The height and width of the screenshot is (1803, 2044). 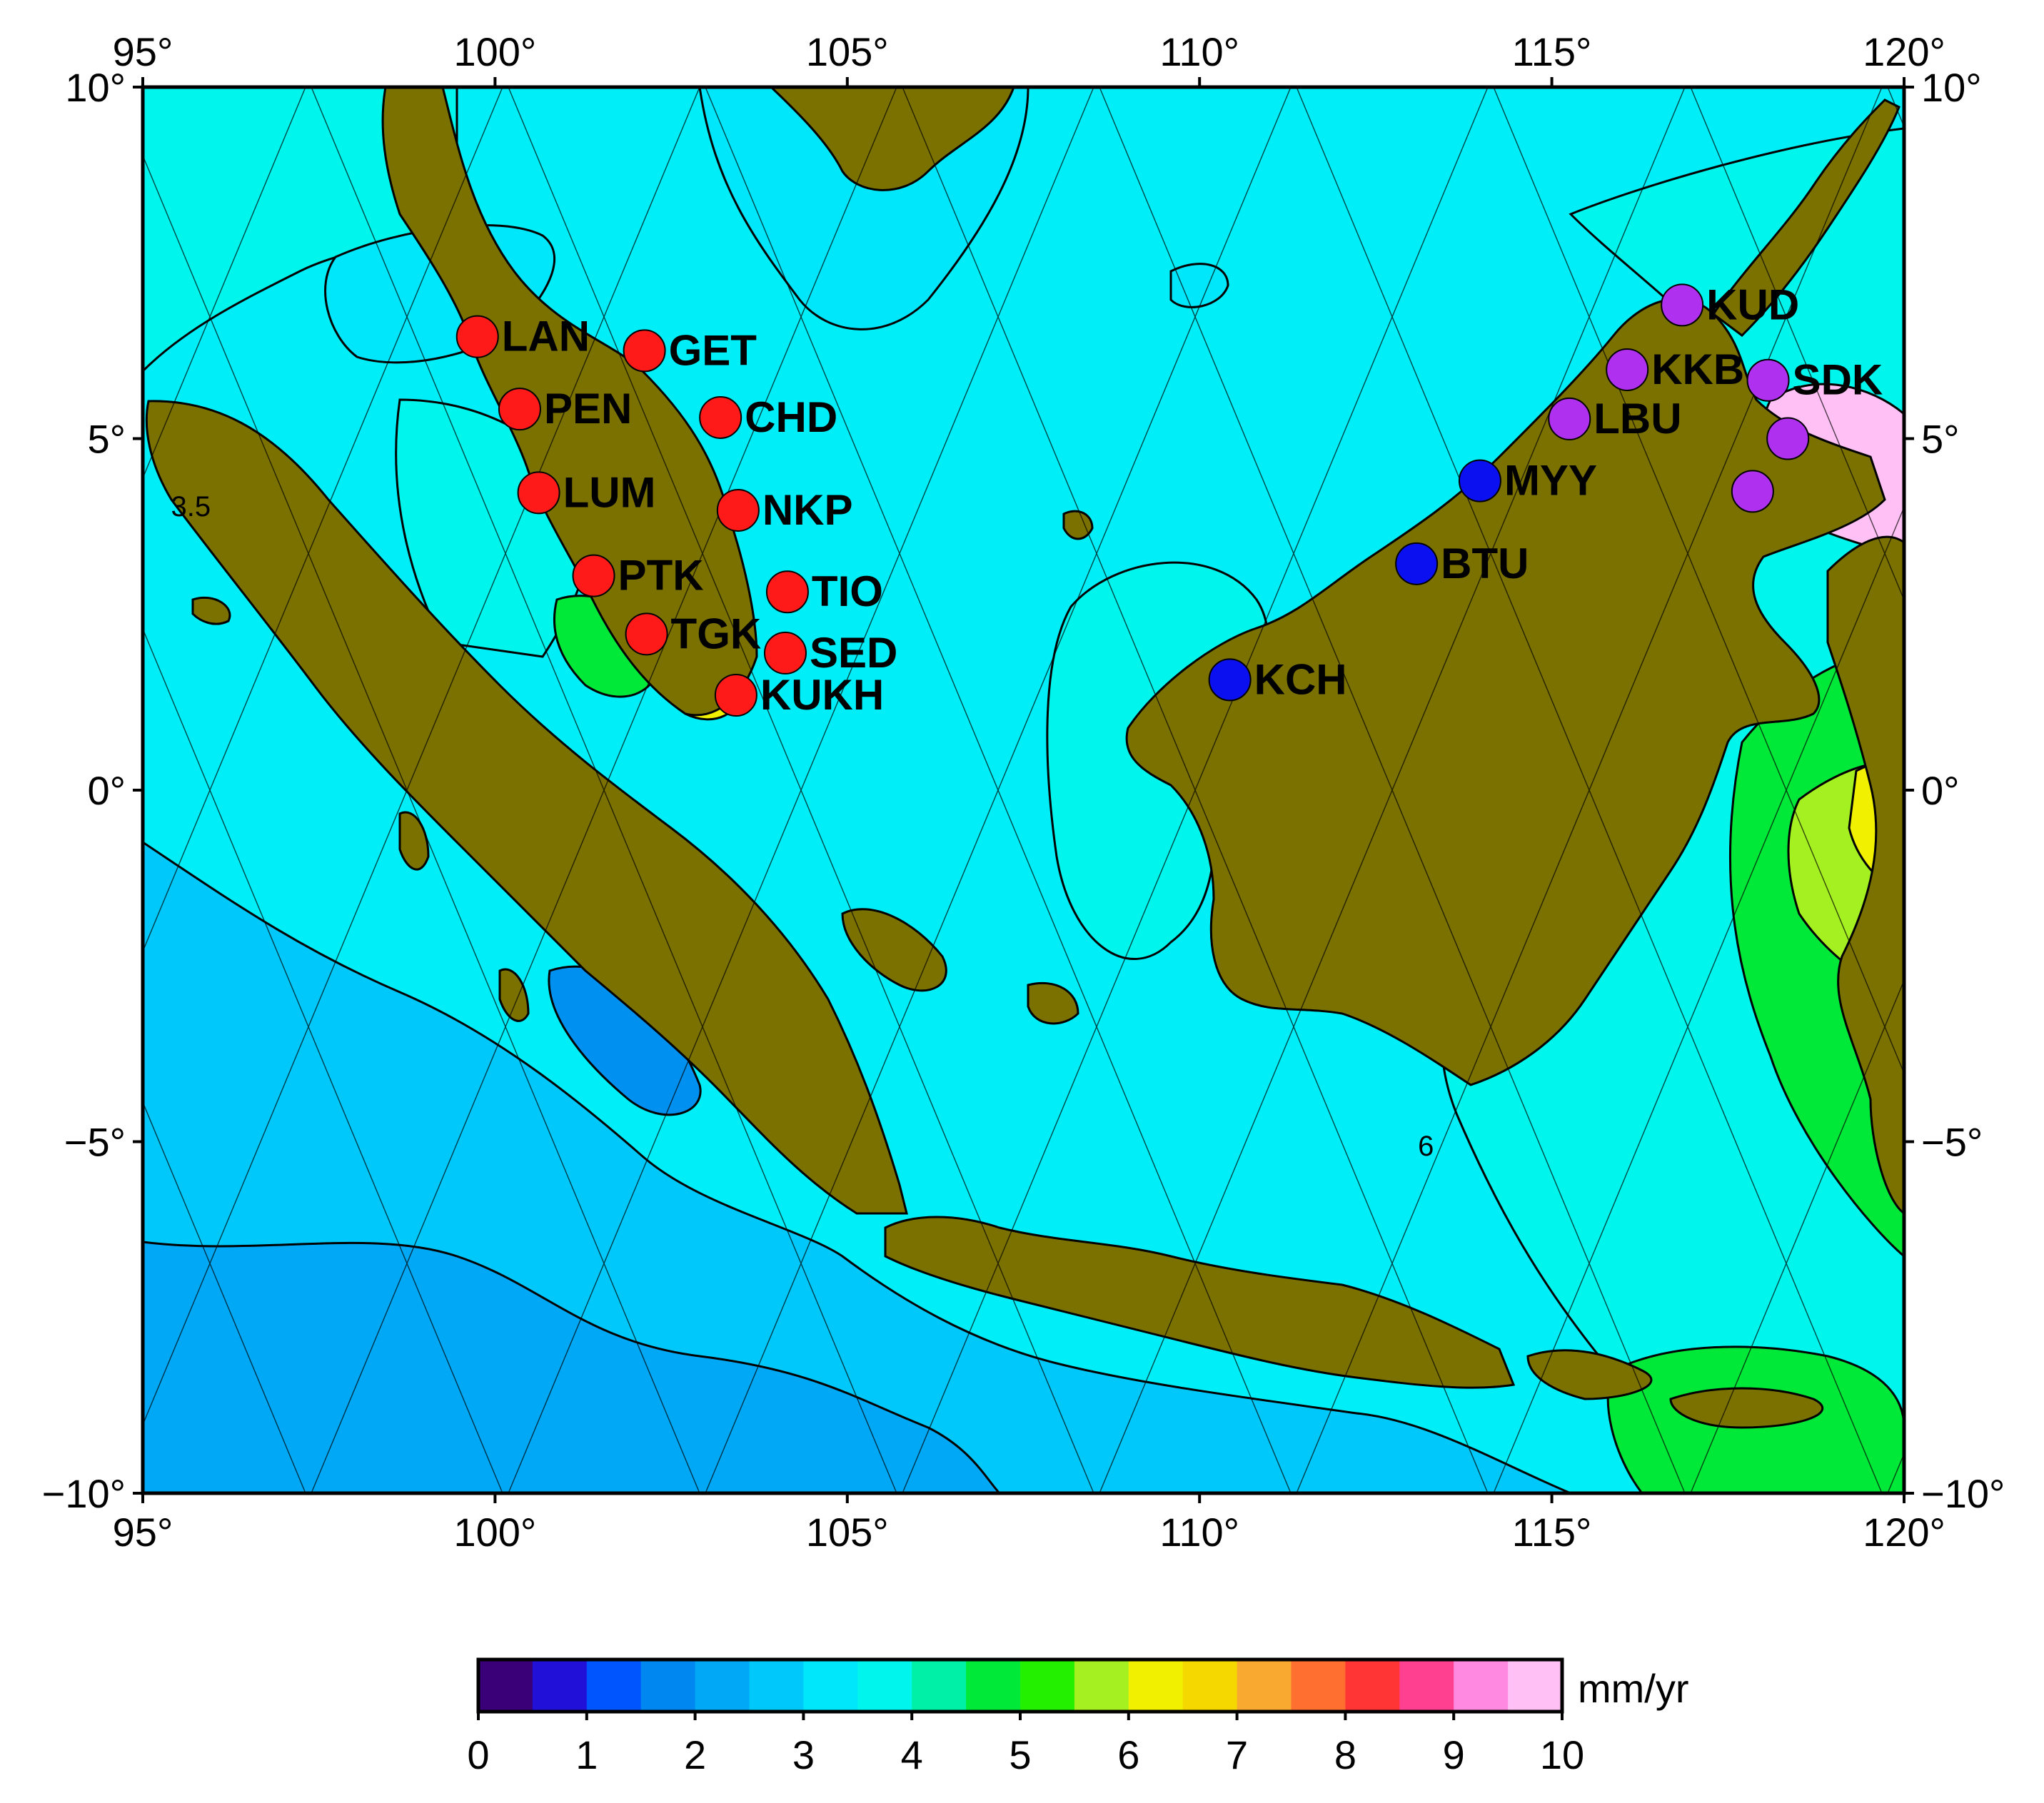 I want to click on station-label: NKP, so click(x=807, y=510).